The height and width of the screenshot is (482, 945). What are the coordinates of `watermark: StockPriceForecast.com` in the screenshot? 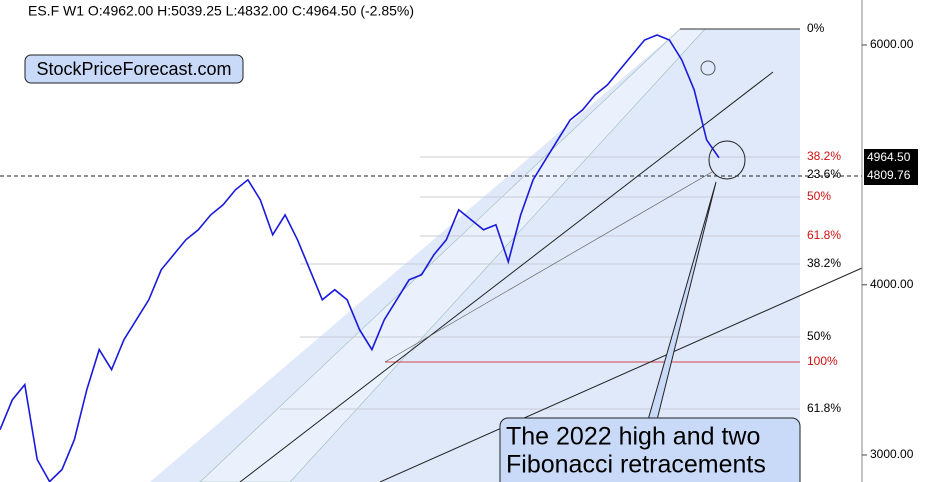 It's located at (133, 69).